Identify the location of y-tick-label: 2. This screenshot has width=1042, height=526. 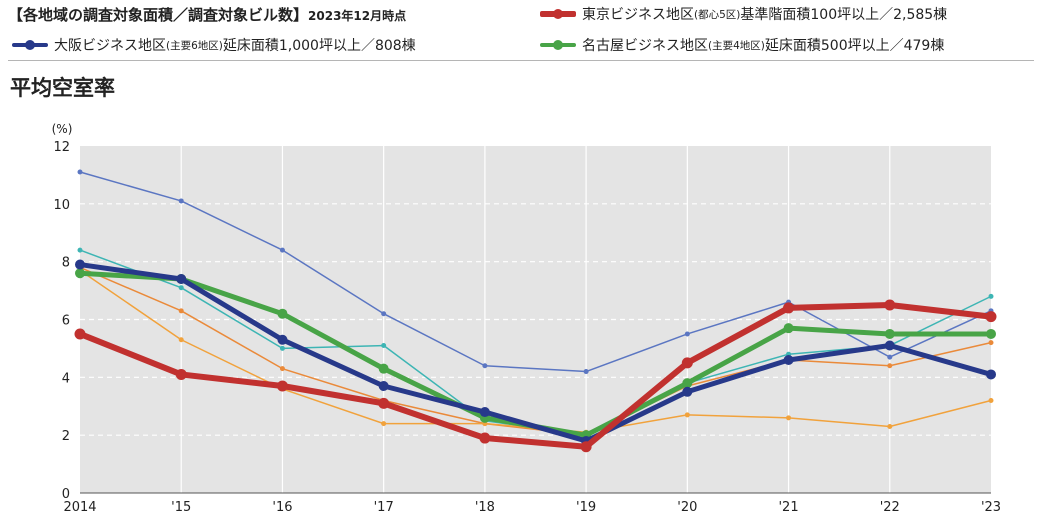
(66, 436).